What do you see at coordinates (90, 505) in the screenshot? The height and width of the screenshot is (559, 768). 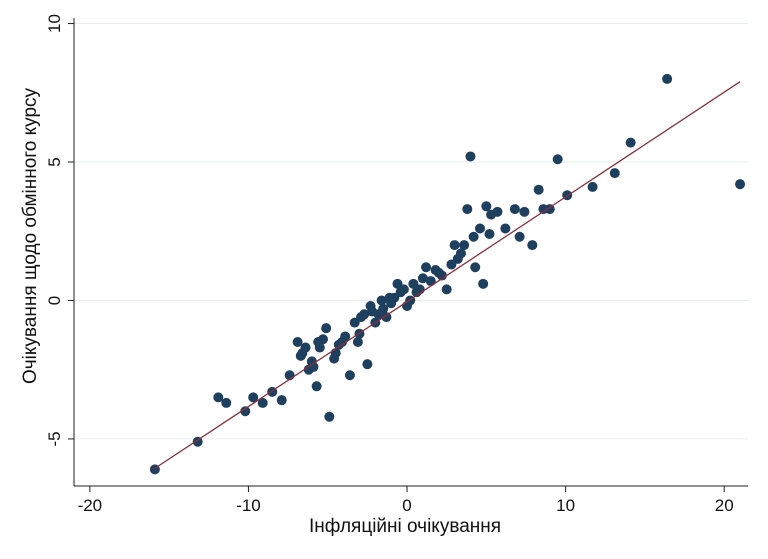 I see `x-tick-label-0: -20` at bounding box center [90, 505].